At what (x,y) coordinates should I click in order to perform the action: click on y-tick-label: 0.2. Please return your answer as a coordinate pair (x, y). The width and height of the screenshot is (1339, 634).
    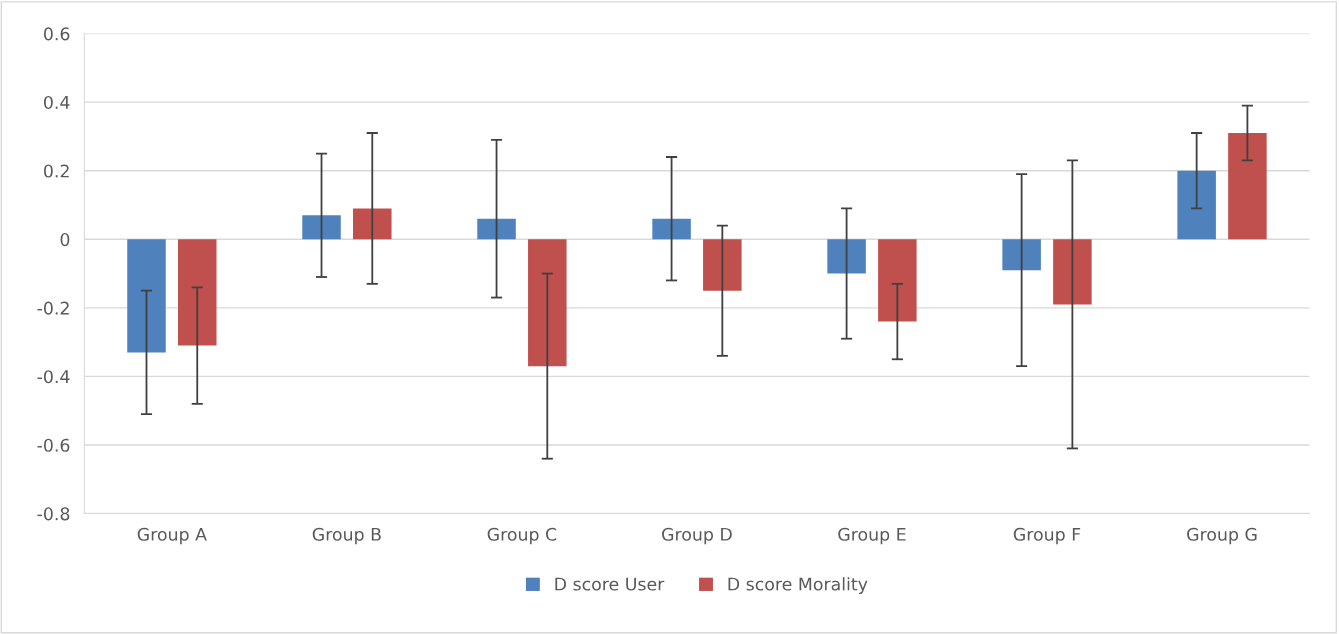
    Looking at the image, I should click on (56, 171).